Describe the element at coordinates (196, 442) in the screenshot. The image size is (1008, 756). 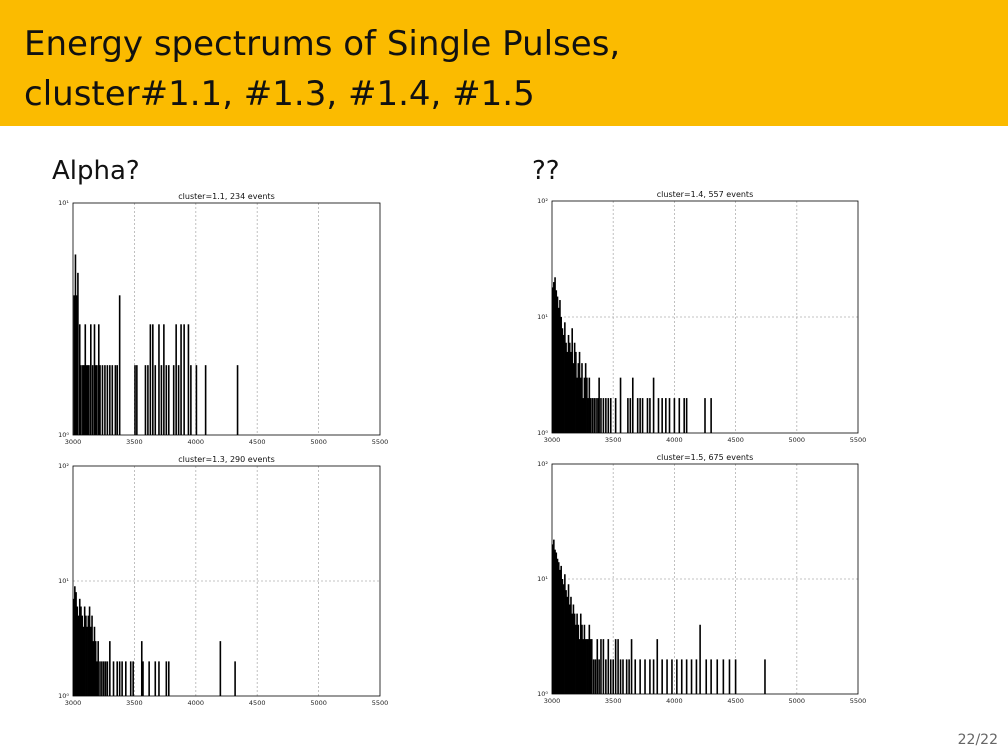
I see `x-tick-label: 4000` at that location.